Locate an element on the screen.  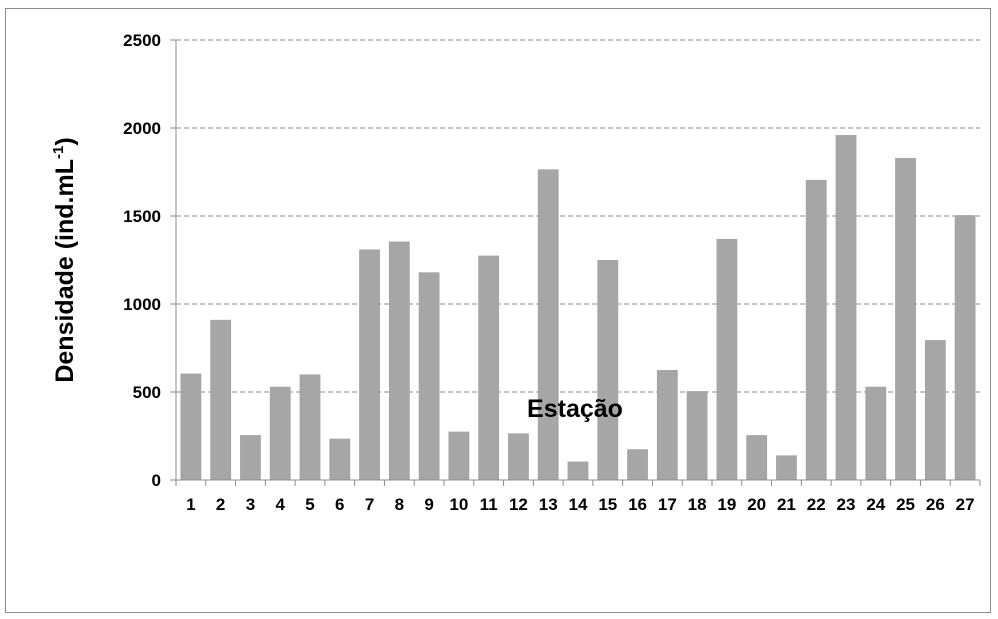
y-tick-labels: 0 500 1000 1500 2000 2500 is located at coordinates (142, 260).